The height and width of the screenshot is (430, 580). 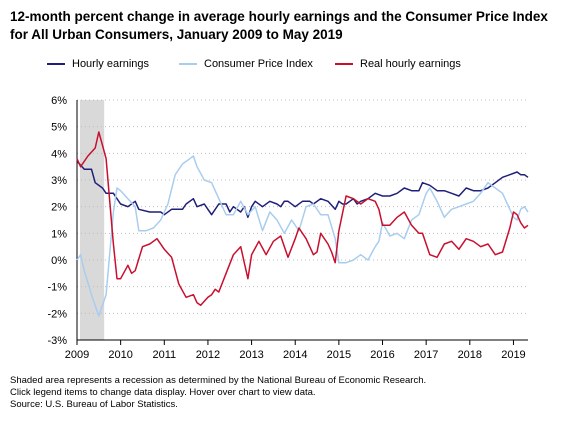 What do you see at coordinates (339, 355) in the screenshot?
I see `x-tick-label: 2015` at bounding box center [339, 355].